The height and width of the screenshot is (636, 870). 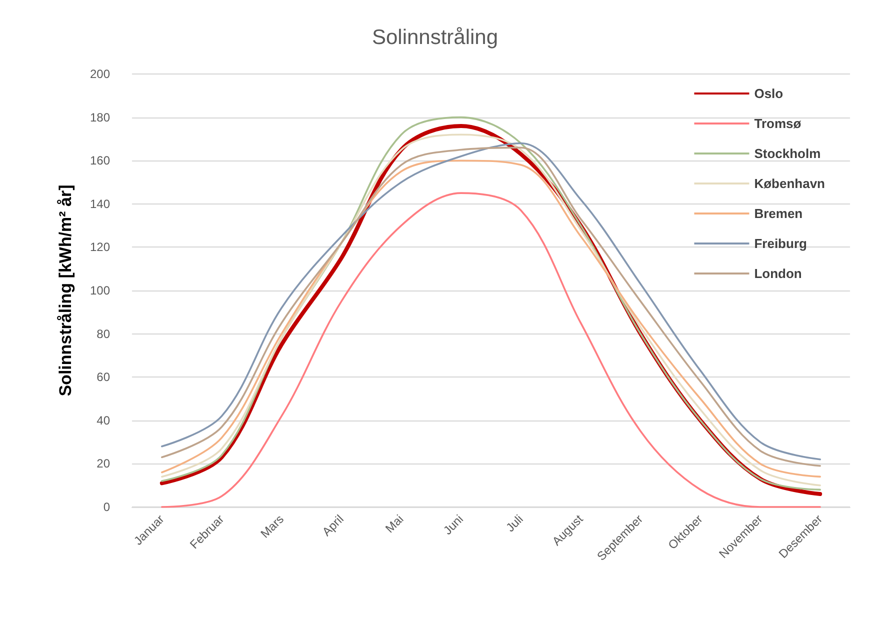 I want to click on legend-label: London, so click(x=778, y=273).